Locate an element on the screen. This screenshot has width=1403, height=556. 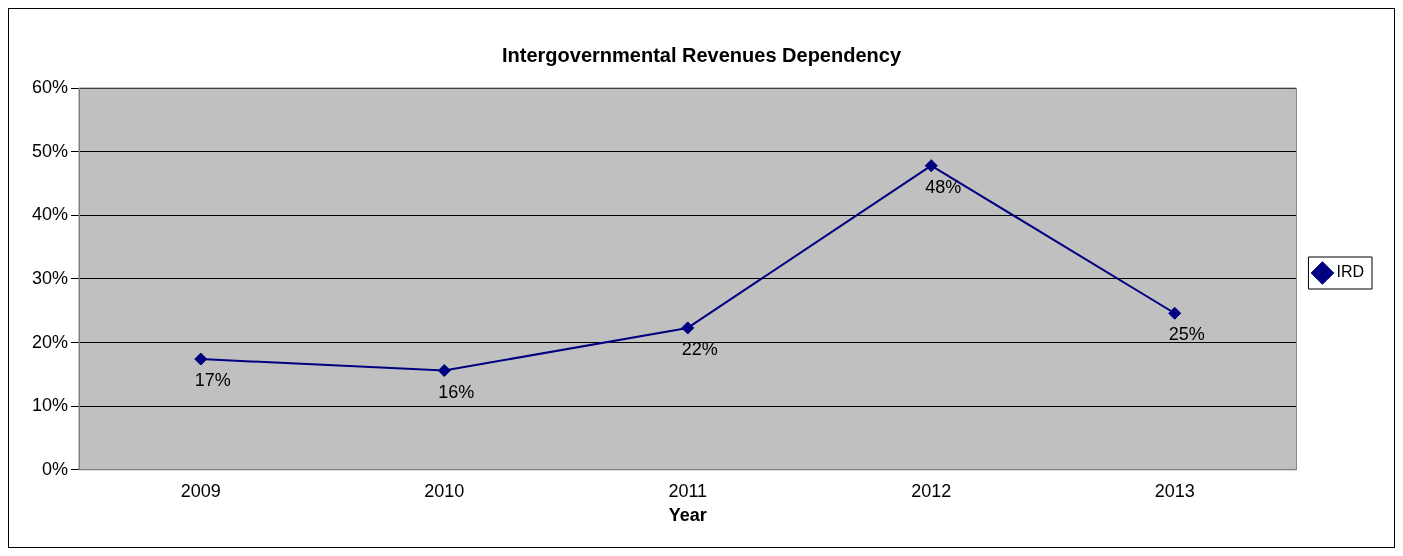
chart-title: Intergovernmental Revenues Dependency is located at coordinates (701, 54).